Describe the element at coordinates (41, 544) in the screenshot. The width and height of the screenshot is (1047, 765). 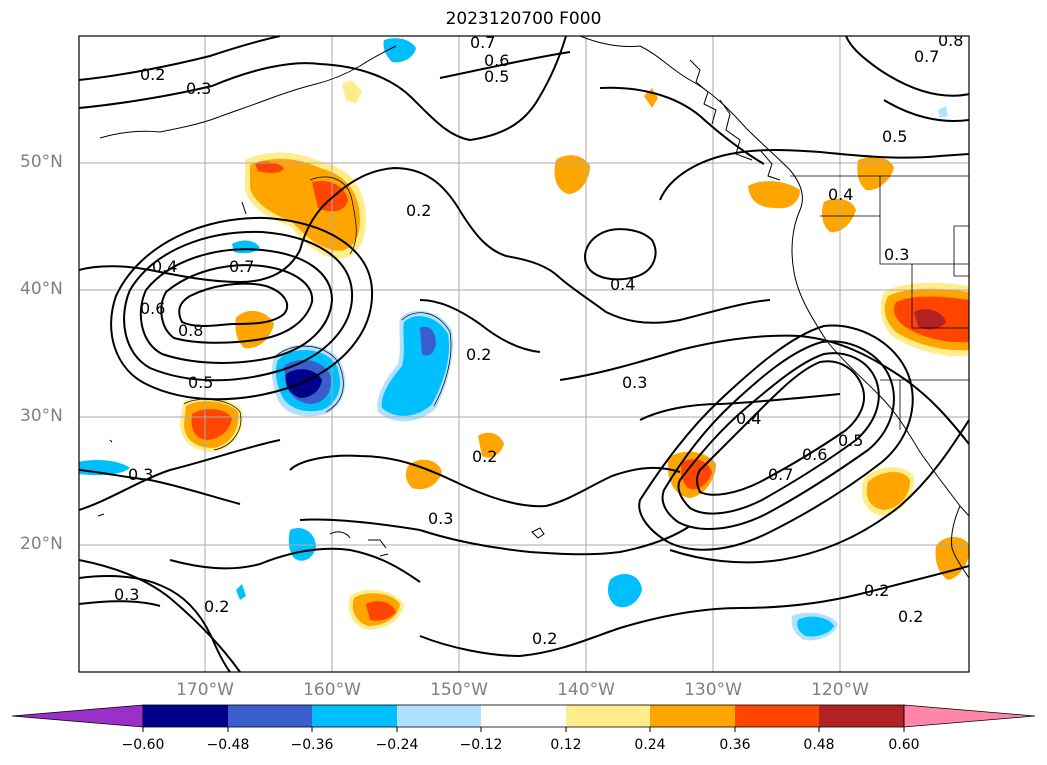
I see `lat-label-20n: 20°N` at that location.